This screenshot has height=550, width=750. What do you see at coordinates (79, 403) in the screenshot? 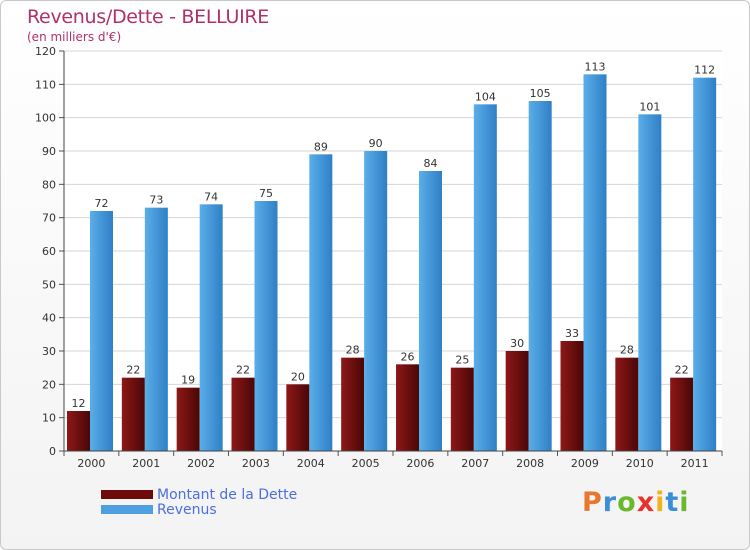
I see `data-label-debt-2000: 12` at bounding box center [79, 403].